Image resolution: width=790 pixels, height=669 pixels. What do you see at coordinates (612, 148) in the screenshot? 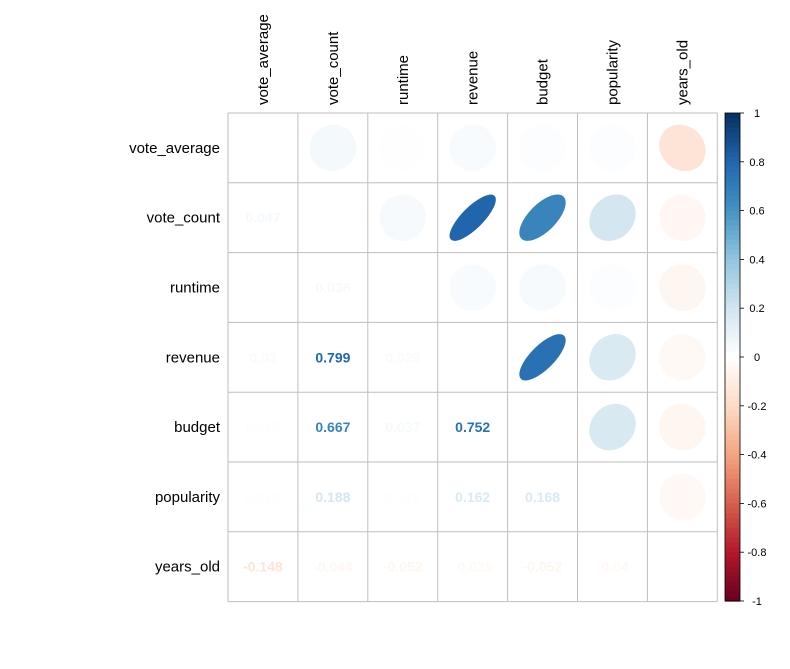
I see `ellipse-vote_average-popularity` at bounding box center [612, 148].